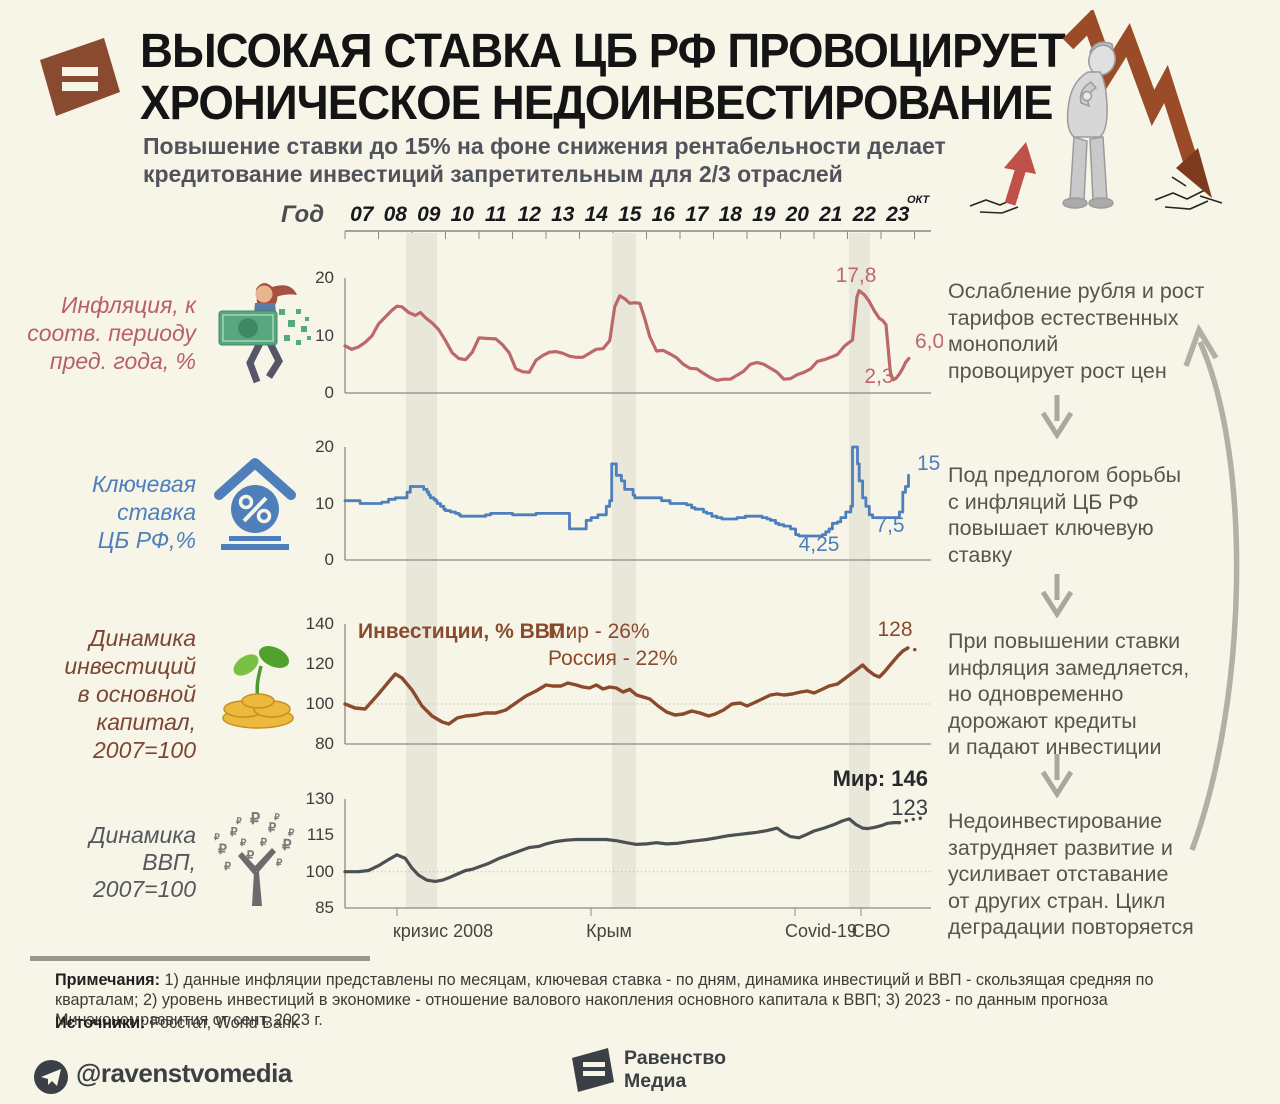 This screenshot has height=1104, width=1280. Describe the element at coordinates (1064, 641) in the screenshot. I see `flow-text-line: При повышении ставки` at that location.